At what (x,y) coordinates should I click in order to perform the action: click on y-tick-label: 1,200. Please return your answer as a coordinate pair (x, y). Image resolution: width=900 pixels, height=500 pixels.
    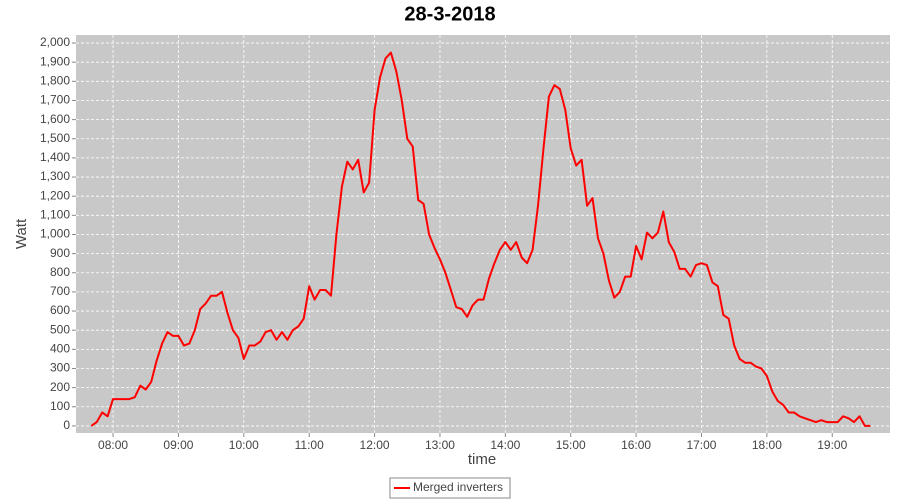
    Looking at the image, I should click on (55, 195).